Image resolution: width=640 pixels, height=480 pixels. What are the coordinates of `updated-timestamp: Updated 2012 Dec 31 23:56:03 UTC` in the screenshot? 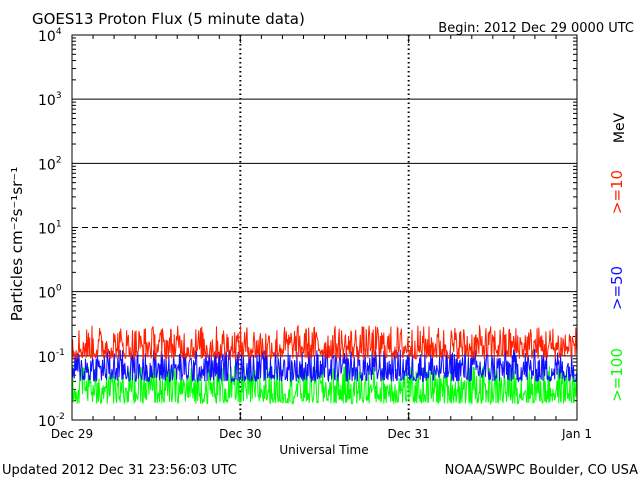 It's located at (119, 470).